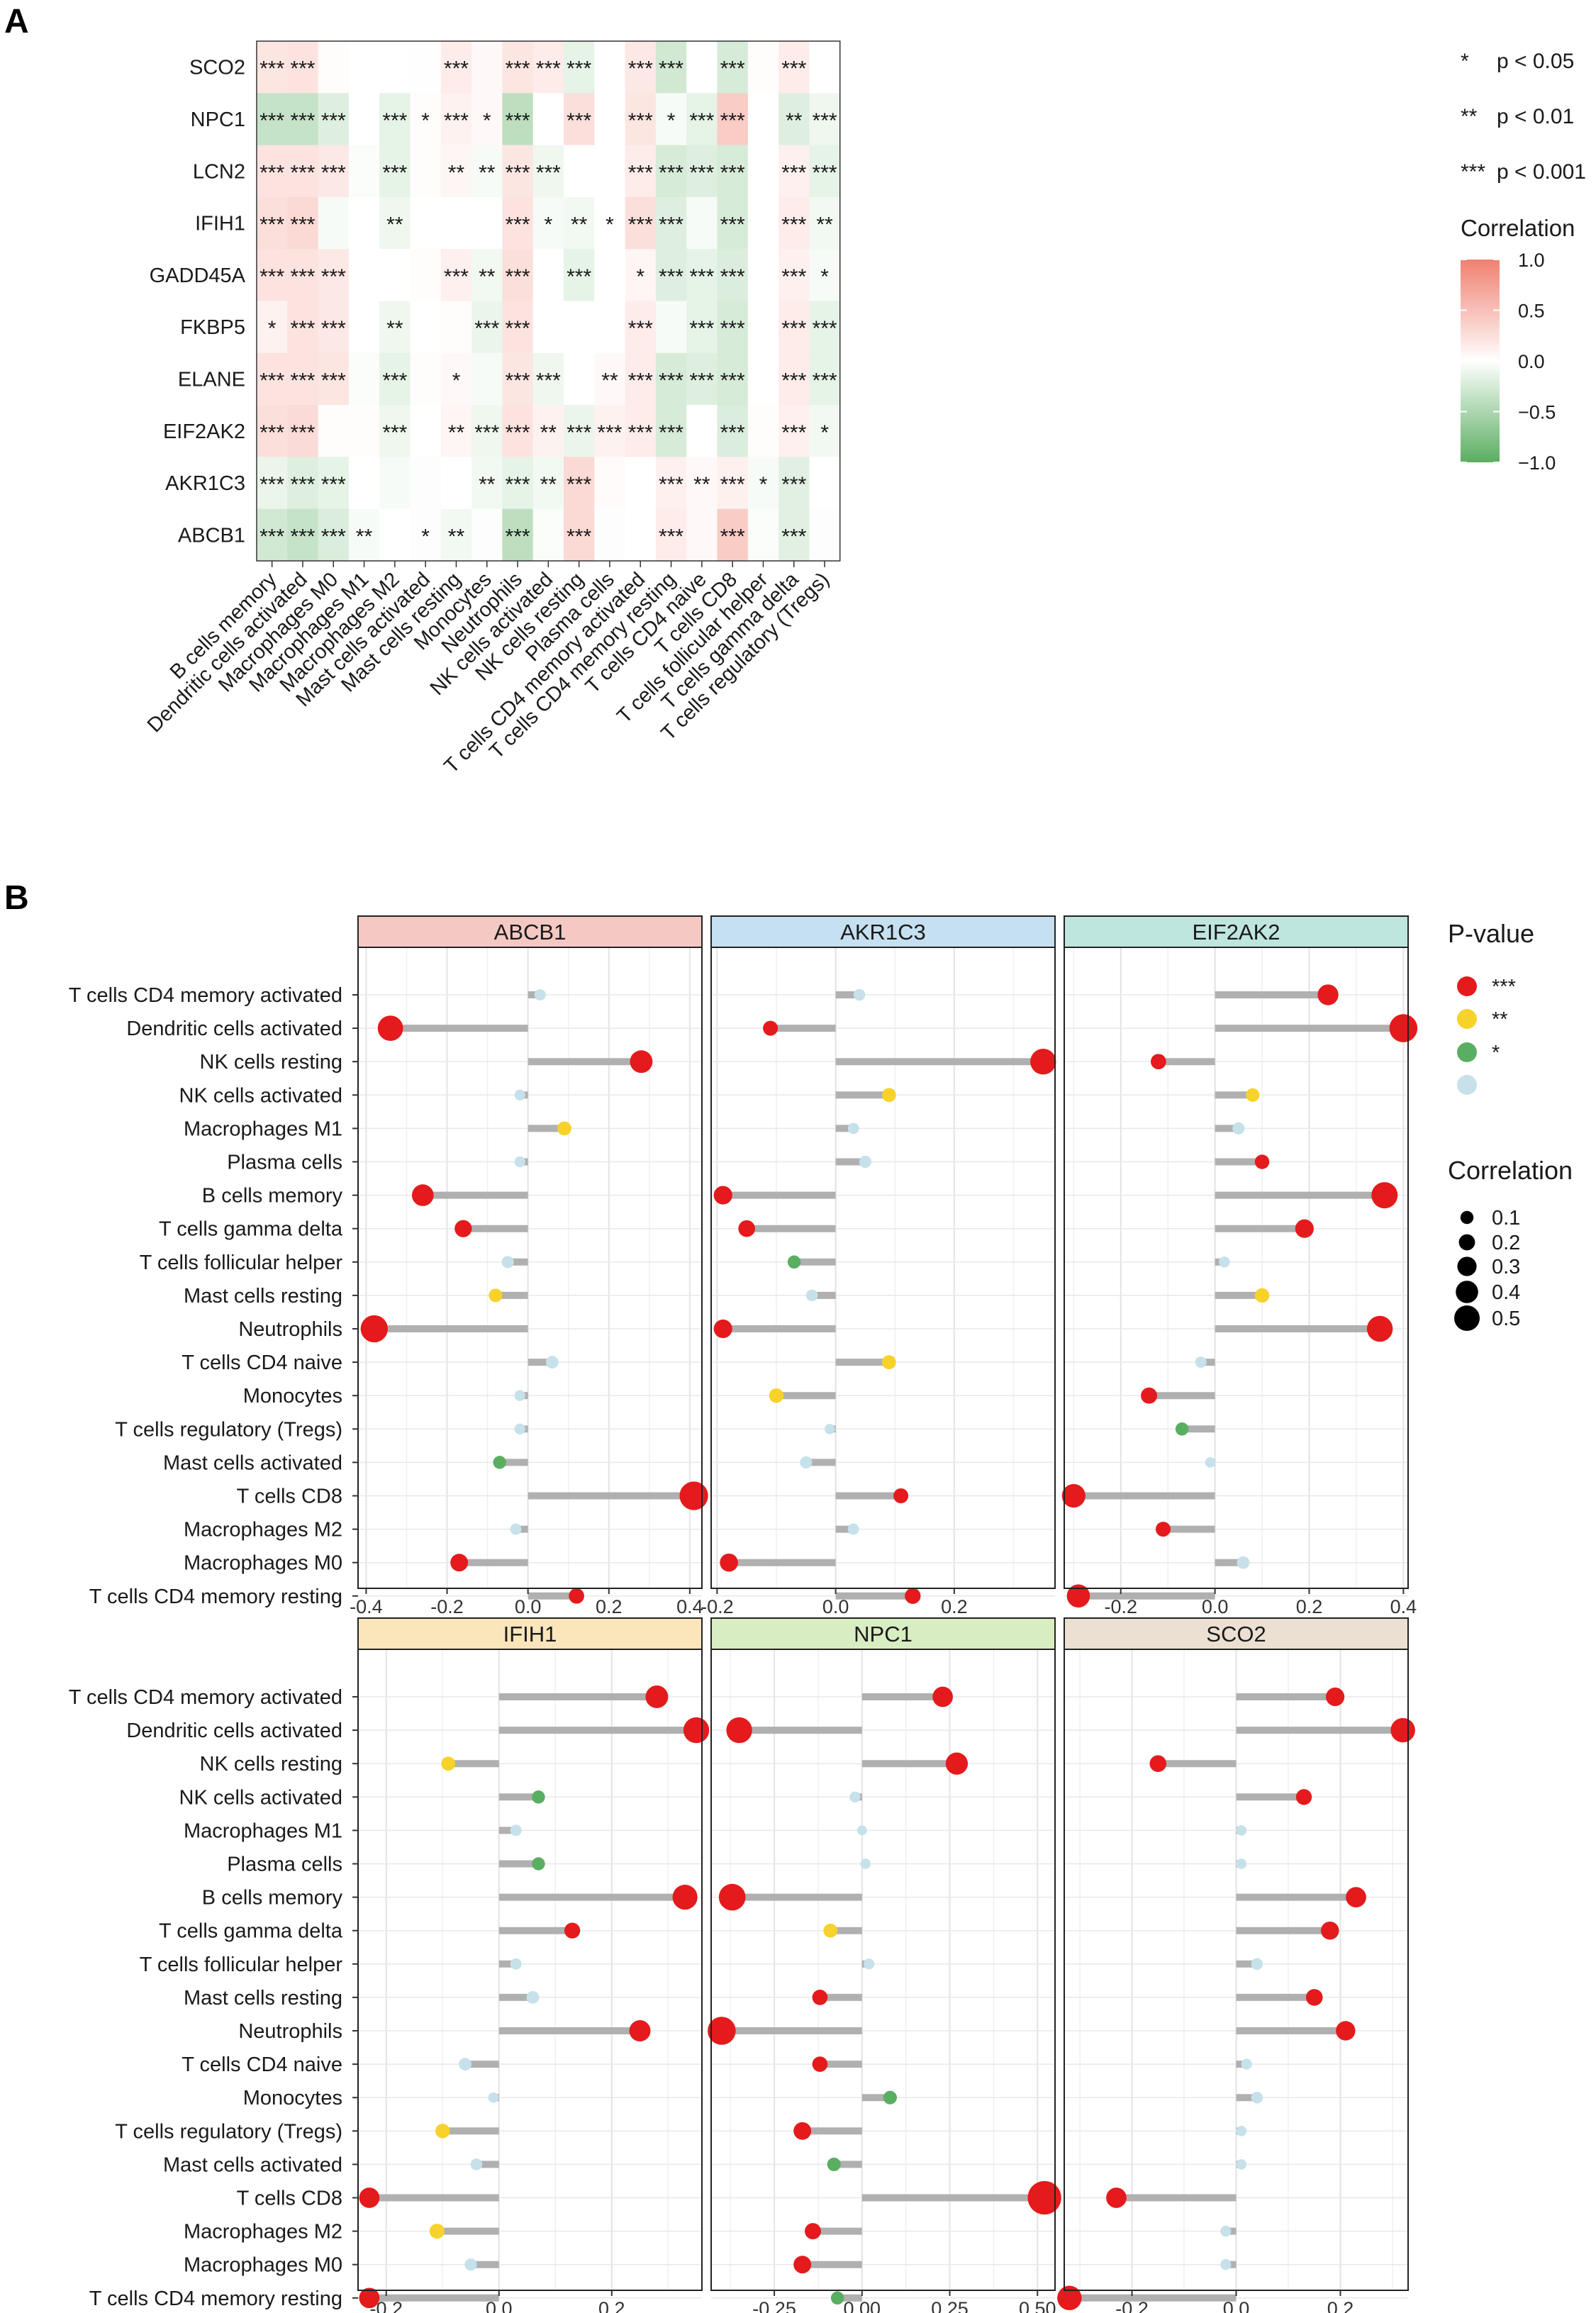 This screenshot has width=1596, height=2313. What do you see at coordinates (835, 1606) in the screenshot?
I see `x-tick-label: 0.0` at bounding box center [835, 1606].